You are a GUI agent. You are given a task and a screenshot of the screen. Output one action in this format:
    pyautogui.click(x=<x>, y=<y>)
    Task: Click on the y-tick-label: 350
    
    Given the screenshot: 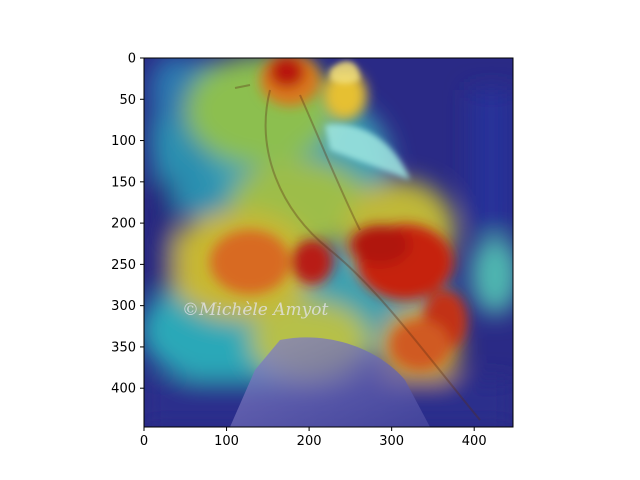 What is the action you would take?
    pyautogui.click(x=123, y=347)
    